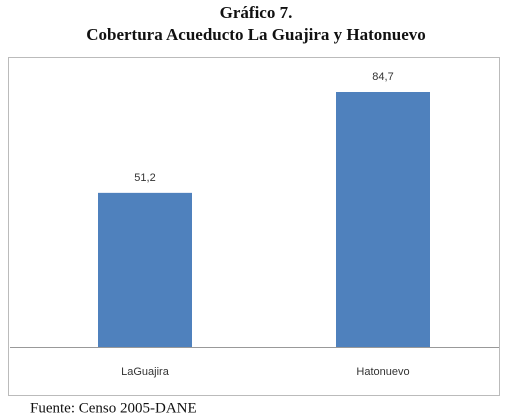 This screenshot has height=419, width=507. I want to click on data-label: 51,2, so click(144, 178).